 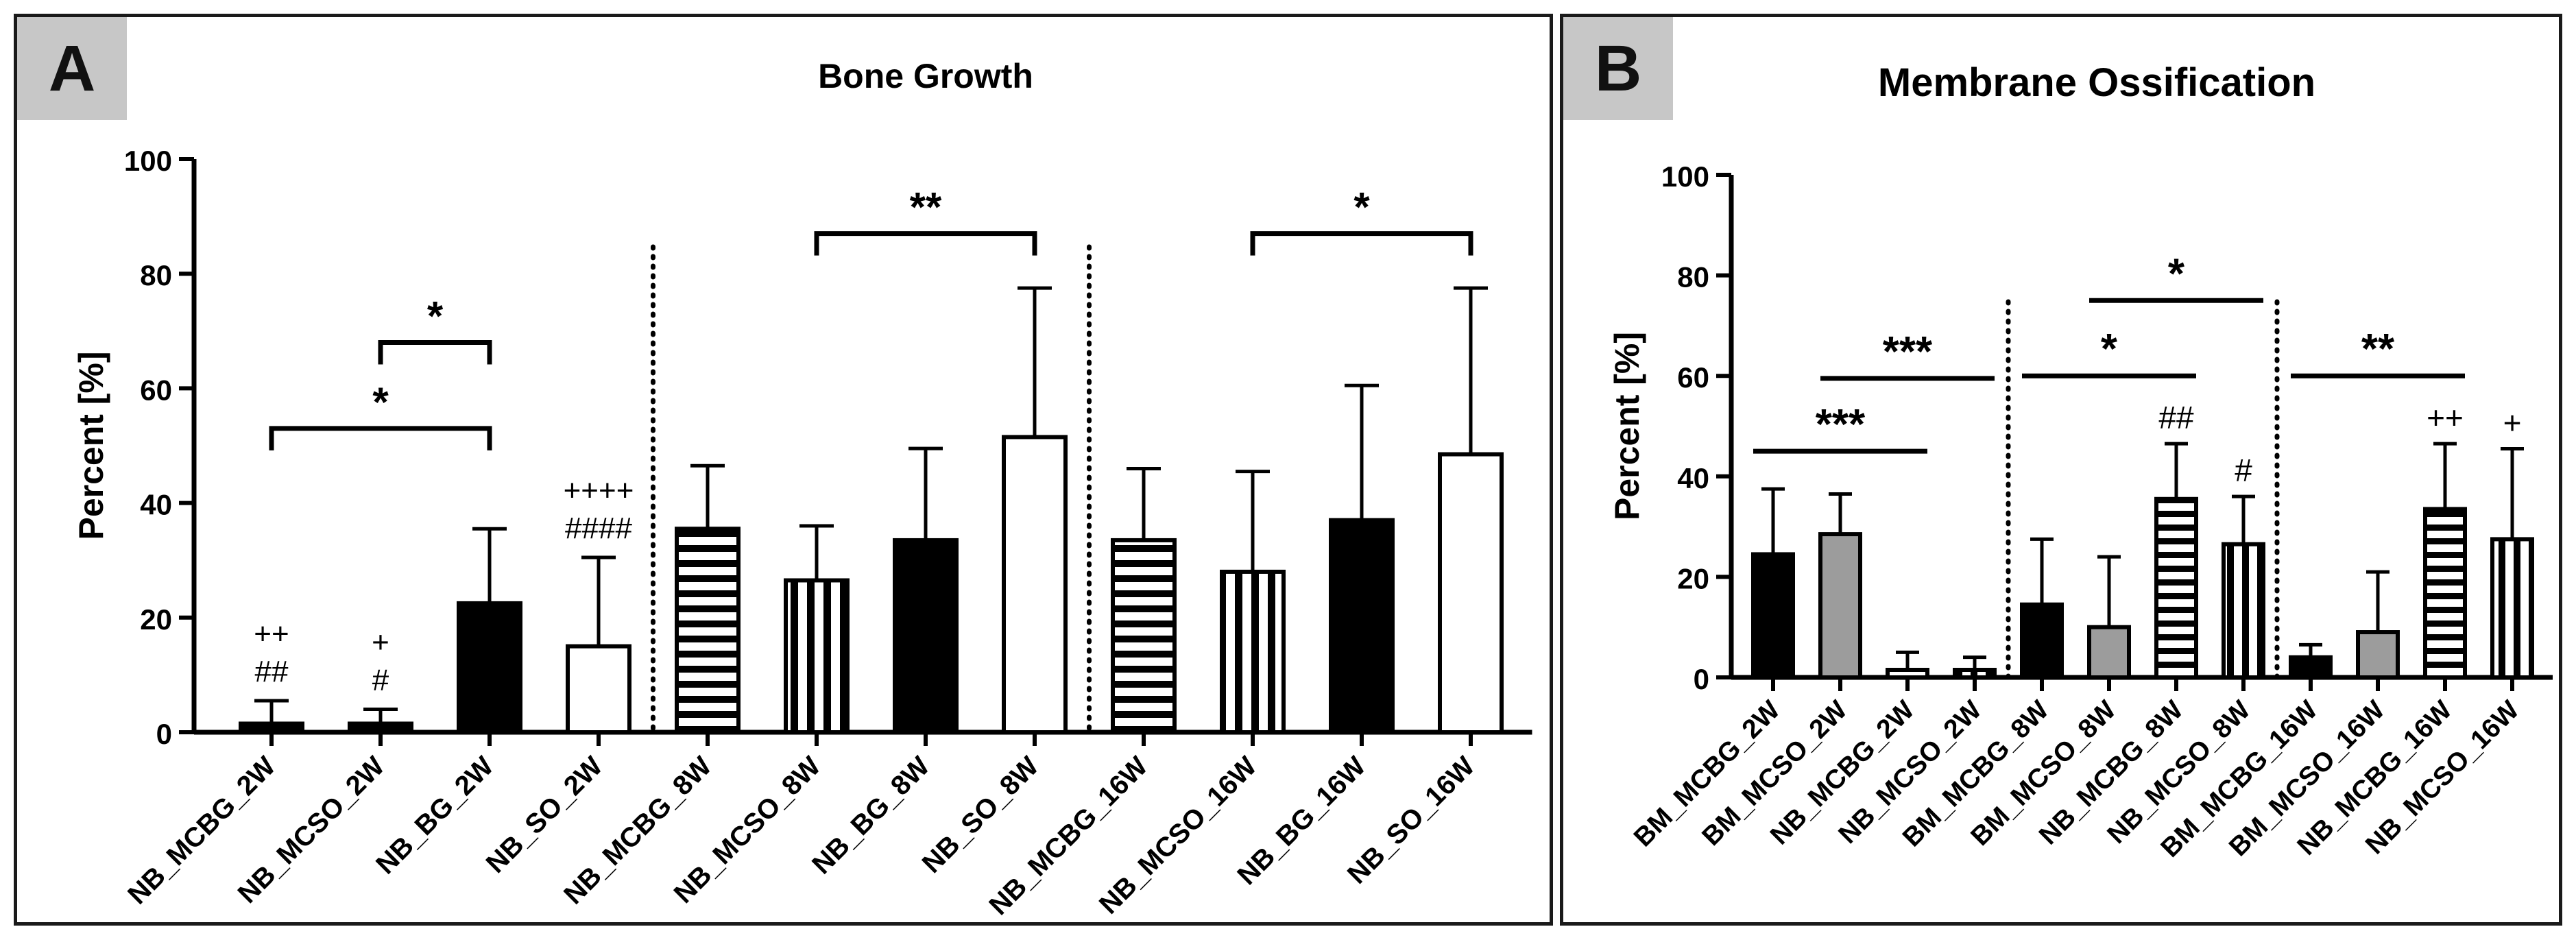 I want to click on chart-title: Bone Growth, so click(x=926, y=76).